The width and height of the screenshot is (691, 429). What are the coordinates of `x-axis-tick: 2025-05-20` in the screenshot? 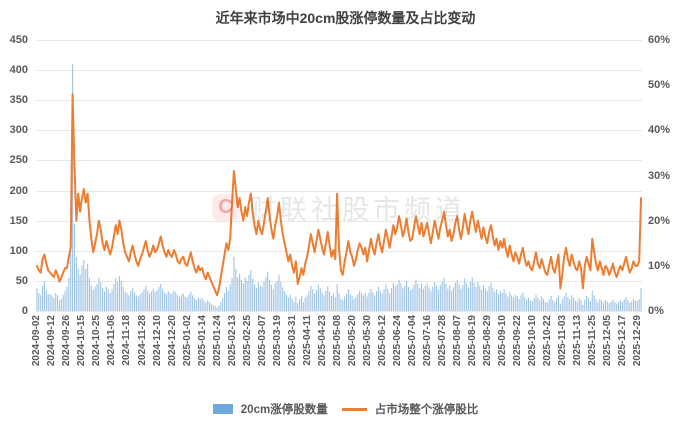 It's located at (352, 341).